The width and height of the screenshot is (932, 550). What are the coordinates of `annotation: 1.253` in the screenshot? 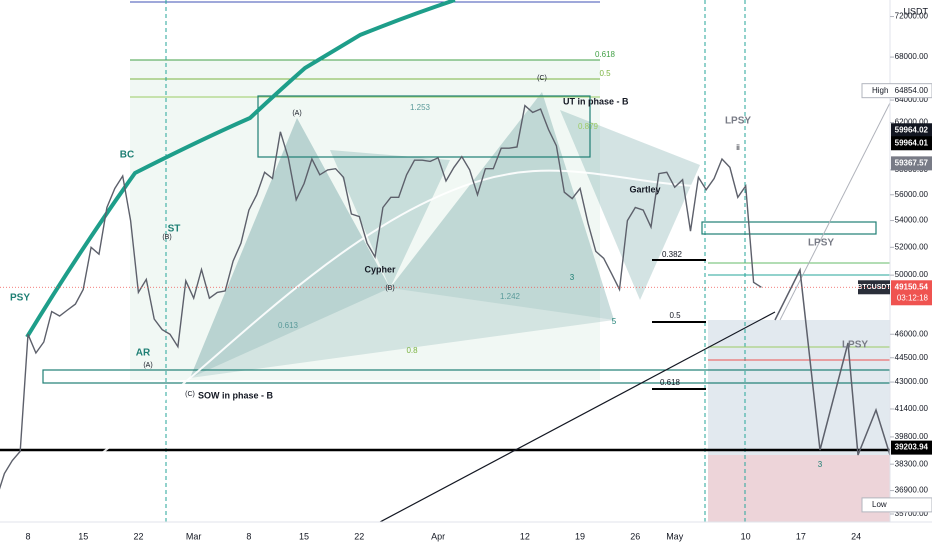 It's located at (420, 107).